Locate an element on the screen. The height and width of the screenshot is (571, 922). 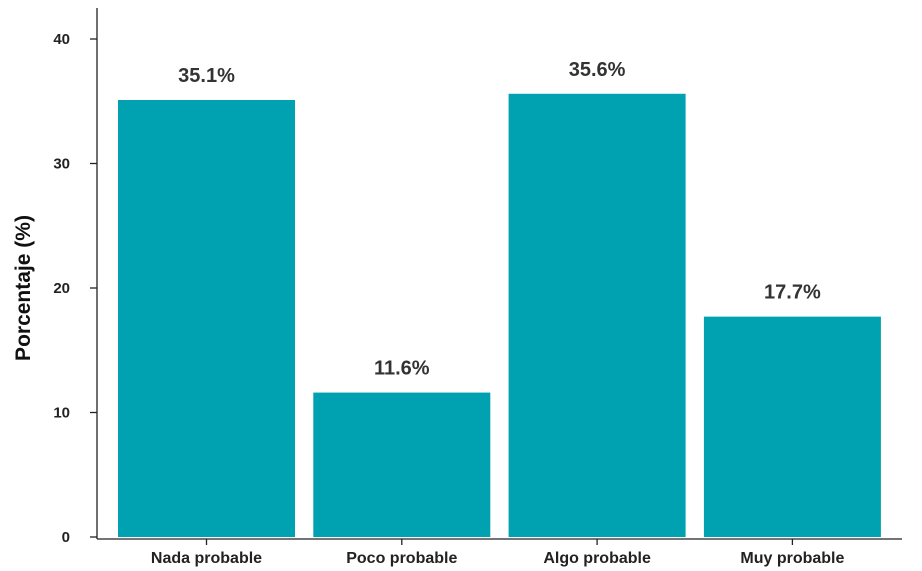
x-tick-label: Poco probable is located at coordinates (401, 558).